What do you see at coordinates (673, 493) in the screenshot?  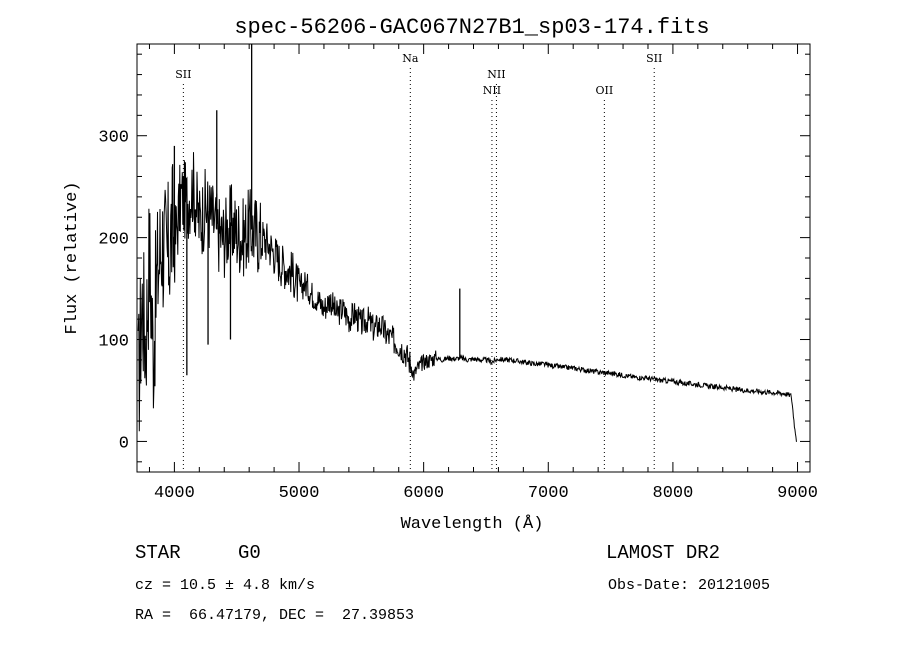 I see `x-tick-label-4: 8000` at bounding box center [673, 493].